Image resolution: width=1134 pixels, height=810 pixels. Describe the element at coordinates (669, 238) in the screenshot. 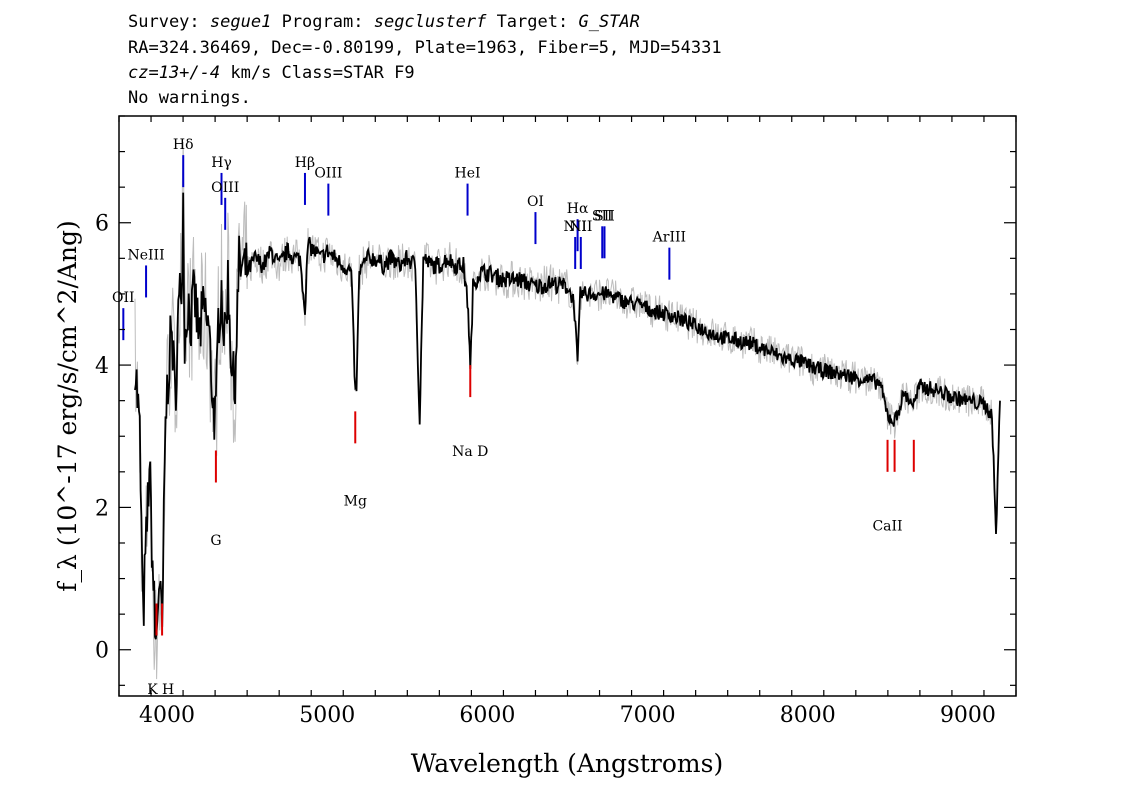

I see `emission-line-label: ArIII` at that location.